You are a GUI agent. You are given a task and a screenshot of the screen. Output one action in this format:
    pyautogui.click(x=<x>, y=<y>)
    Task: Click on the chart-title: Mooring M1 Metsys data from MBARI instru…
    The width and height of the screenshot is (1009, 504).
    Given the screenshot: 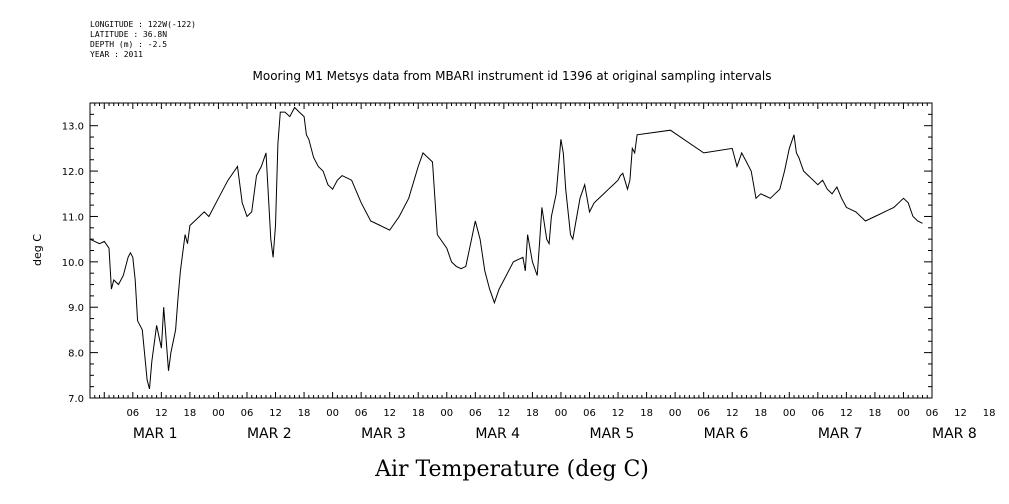 What is the action you would take?
    pyautogui.click(x=512, y=76)
    